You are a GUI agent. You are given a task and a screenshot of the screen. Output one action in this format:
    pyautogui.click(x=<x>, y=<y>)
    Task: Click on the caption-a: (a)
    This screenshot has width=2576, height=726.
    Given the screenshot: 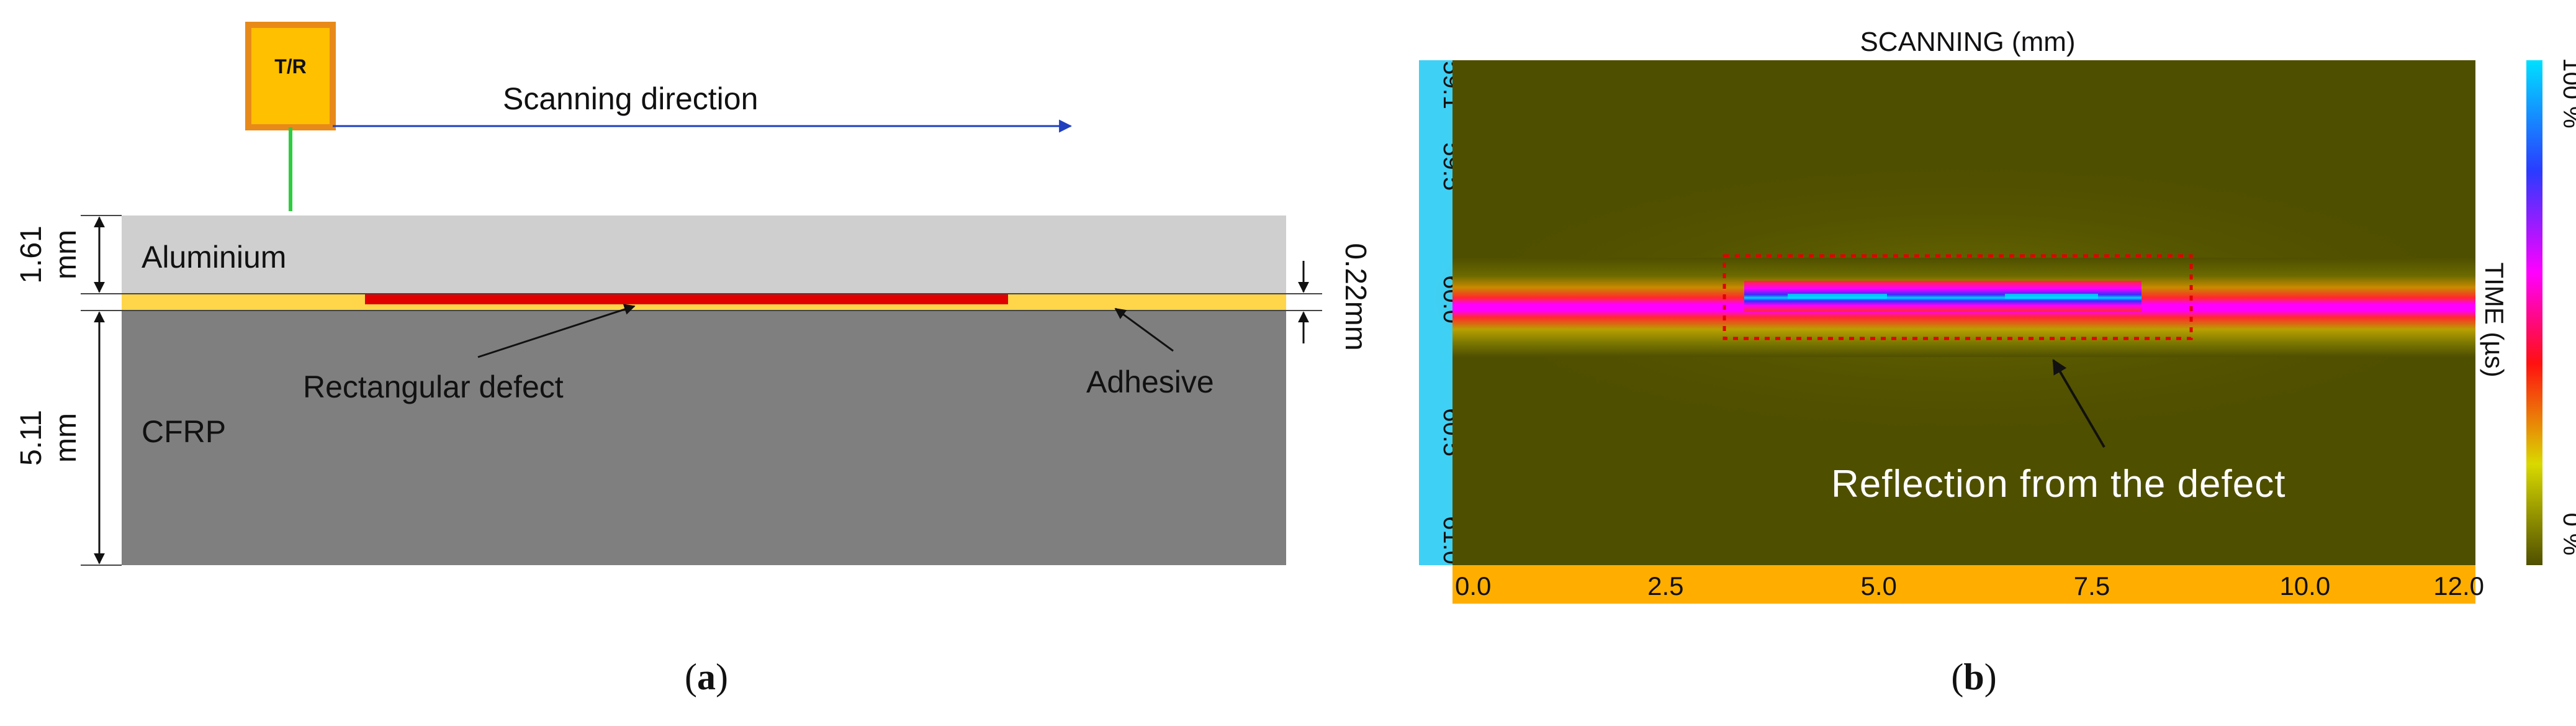 What is the action you would take?
    pyautogui.click(x=706, y=676)
    